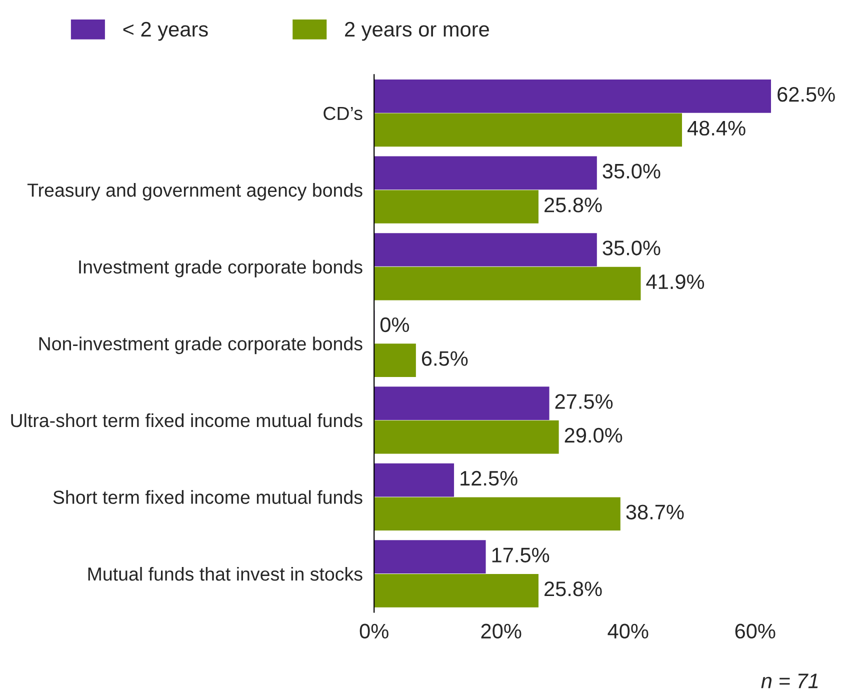 This screenshot has height=698, width=858. Describe the element at coordinates (417, 31) in the screenshot. I see `legend-label: 2 years or more` at that location.